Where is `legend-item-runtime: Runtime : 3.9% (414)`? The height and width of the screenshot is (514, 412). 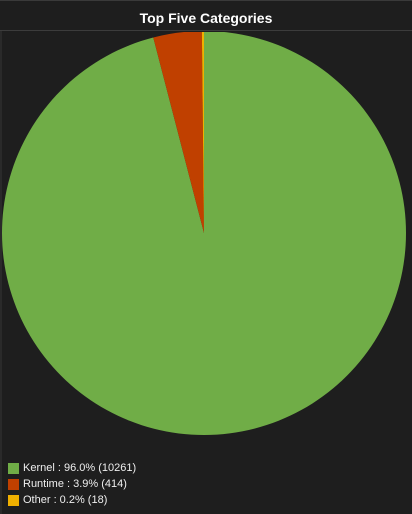
legend-item-runtime: Runtime : 3.9% (414) is located at coordinates (158, 484).